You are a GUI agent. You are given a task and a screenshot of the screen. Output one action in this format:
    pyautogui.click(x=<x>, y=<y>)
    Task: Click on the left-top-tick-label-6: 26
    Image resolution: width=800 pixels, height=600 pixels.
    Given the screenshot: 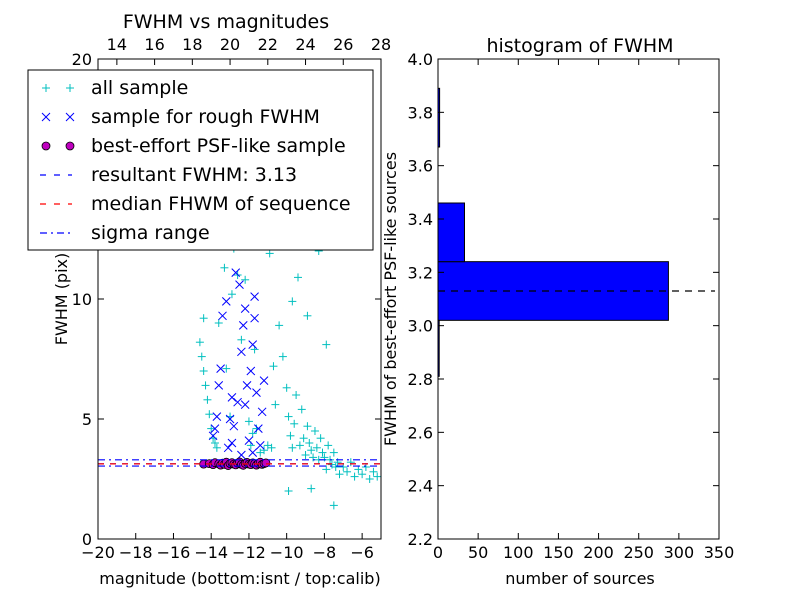 What is the action you would take?
    pyautogui.click(x=343, y=44)
    